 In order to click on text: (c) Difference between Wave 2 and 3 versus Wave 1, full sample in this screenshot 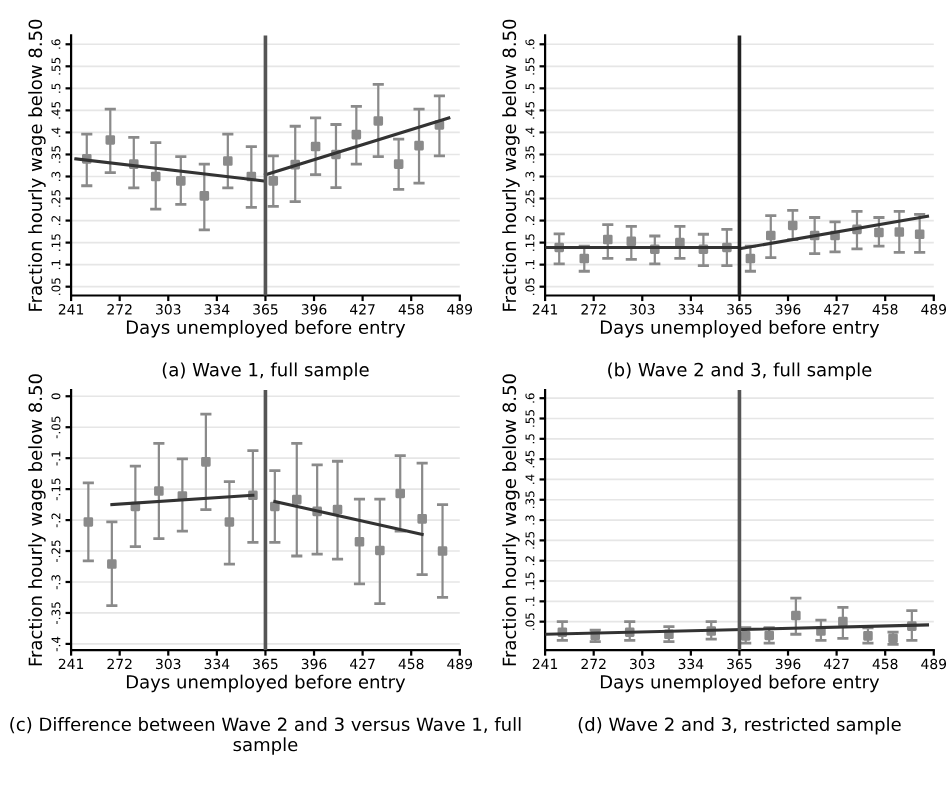, I will do `click(265, 736)`.